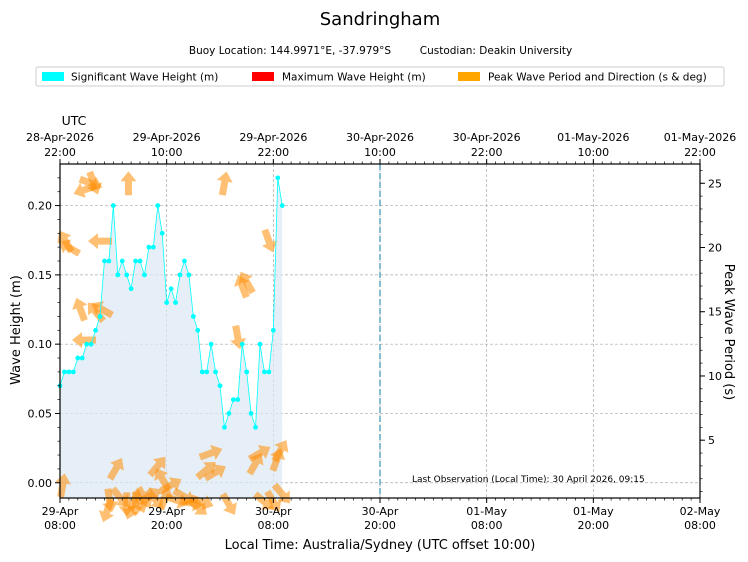 The height and width of the screenshot is (562, 748). Describe the element at coordinates (273, 137) in the screenshot. I see `top-tick-date: 29-Apr-2026` at that location.